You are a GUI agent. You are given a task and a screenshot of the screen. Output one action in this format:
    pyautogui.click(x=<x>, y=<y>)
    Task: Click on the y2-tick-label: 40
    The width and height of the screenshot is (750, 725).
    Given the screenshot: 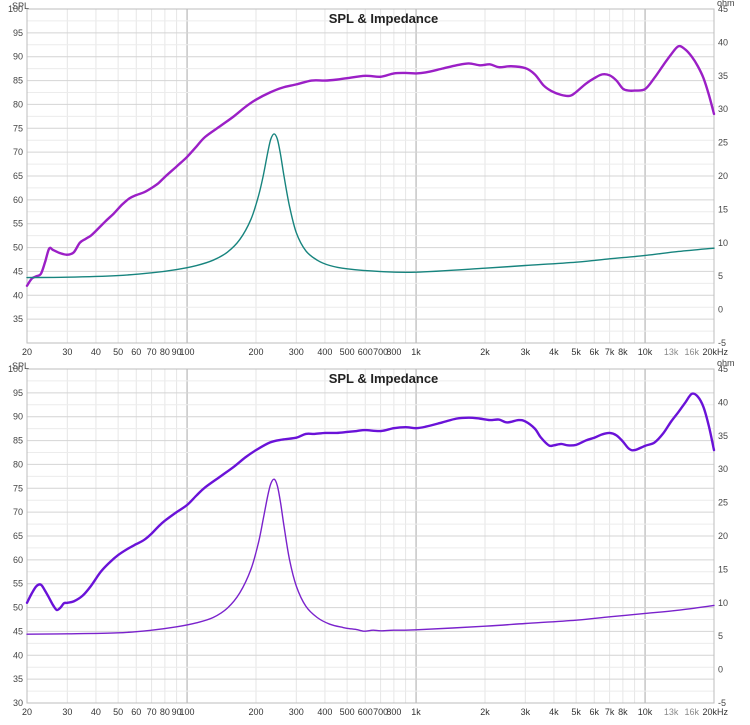 What is the action you would take?
    pyautogui.click(x=723, y=402)
    